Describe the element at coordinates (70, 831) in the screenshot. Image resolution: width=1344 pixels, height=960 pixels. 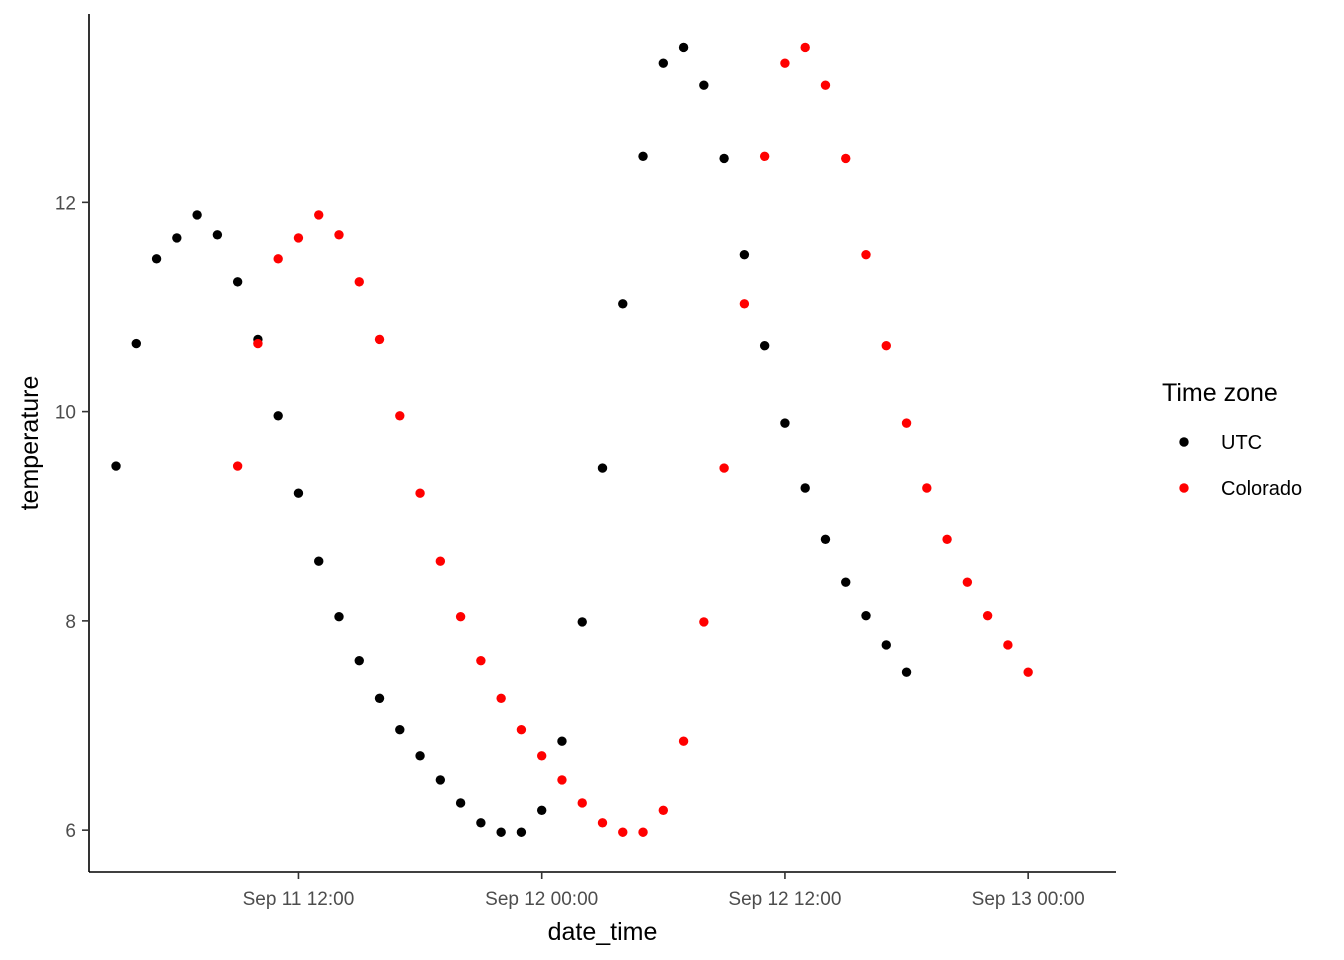
I see `y-tick-label: 6` at that location.